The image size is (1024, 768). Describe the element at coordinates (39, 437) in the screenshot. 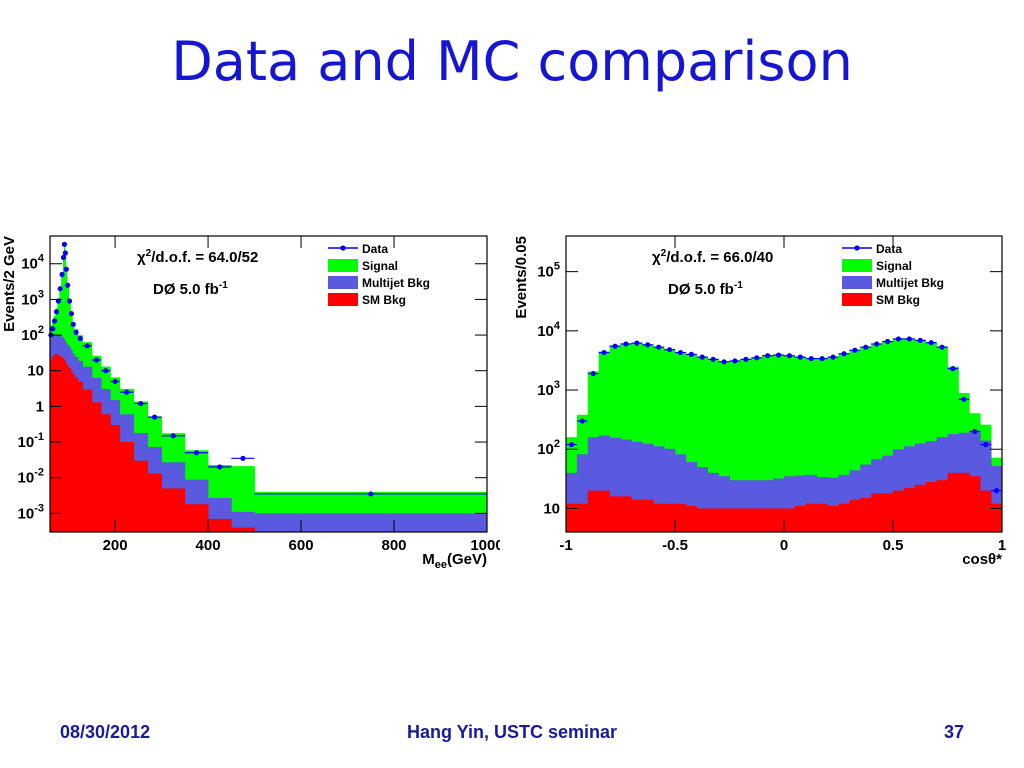

I see `y-tick-exponent: -1` at that location.